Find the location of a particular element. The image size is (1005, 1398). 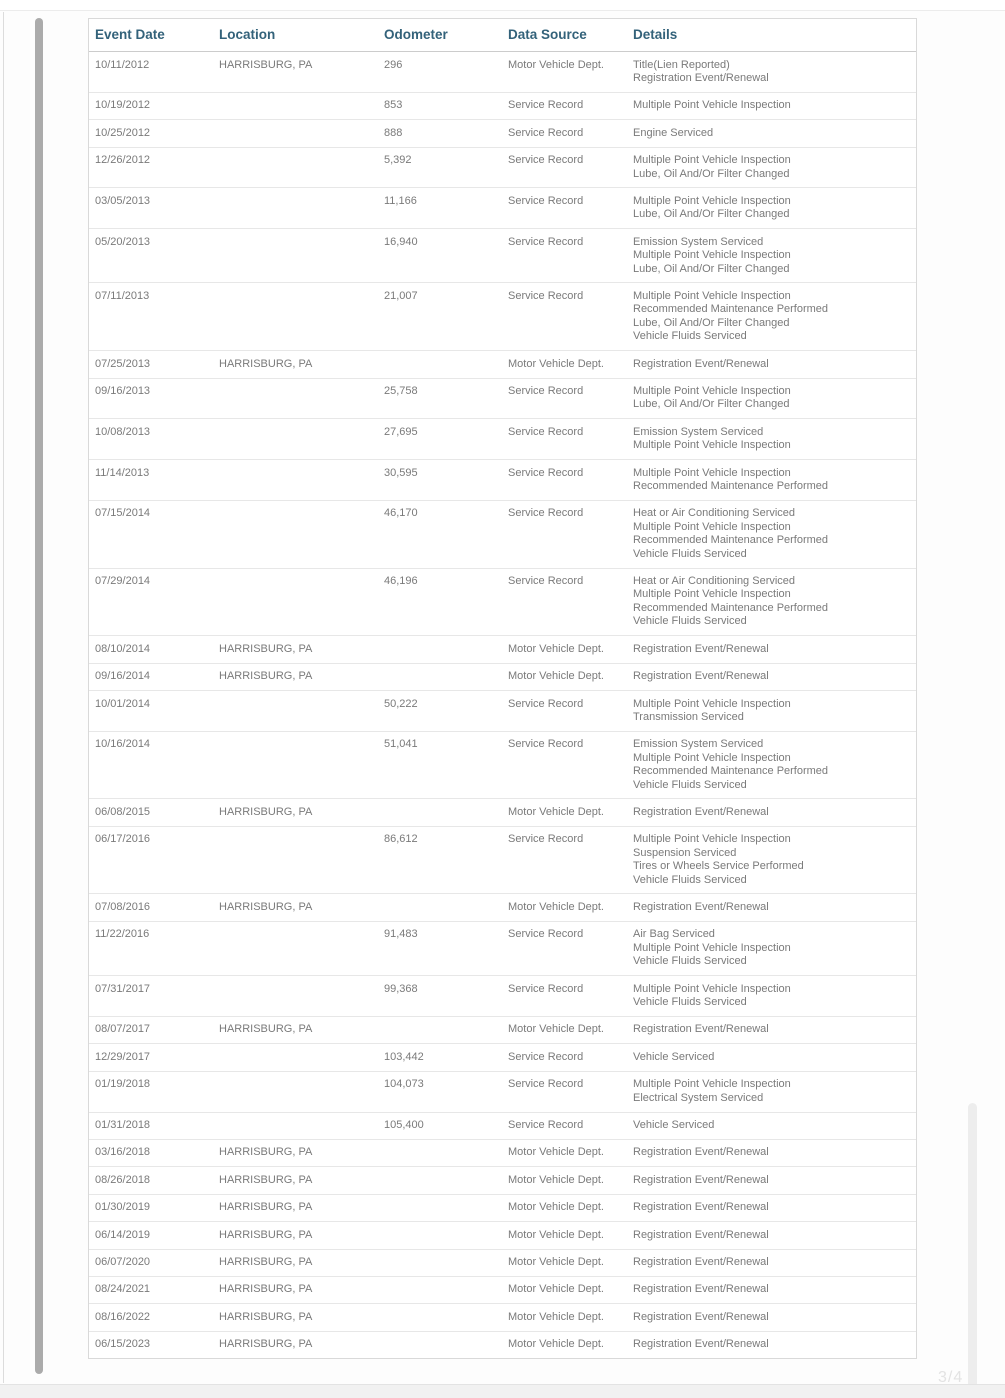

cell-odometer: 46,196 is located at coordinates (440, 601).